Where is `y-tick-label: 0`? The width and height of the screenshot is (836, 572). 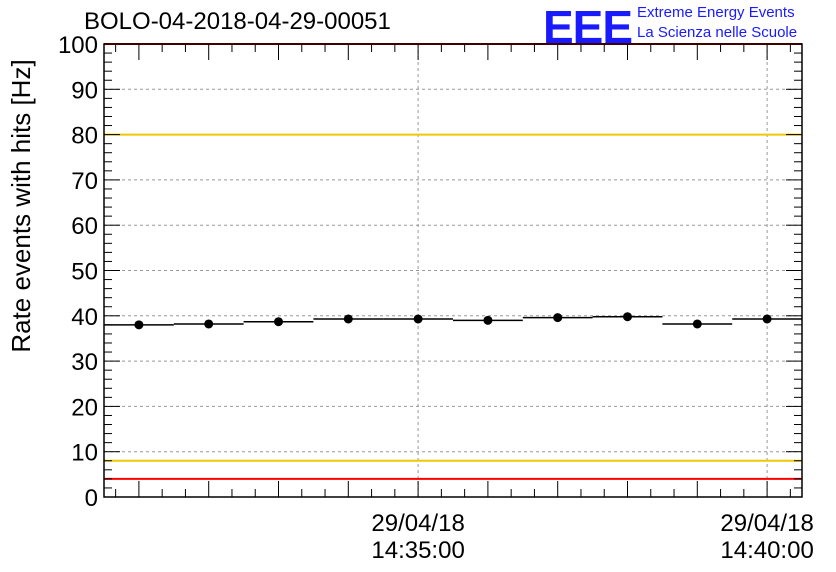
y-tick-label: 0 is located at coordinates (91, 498).